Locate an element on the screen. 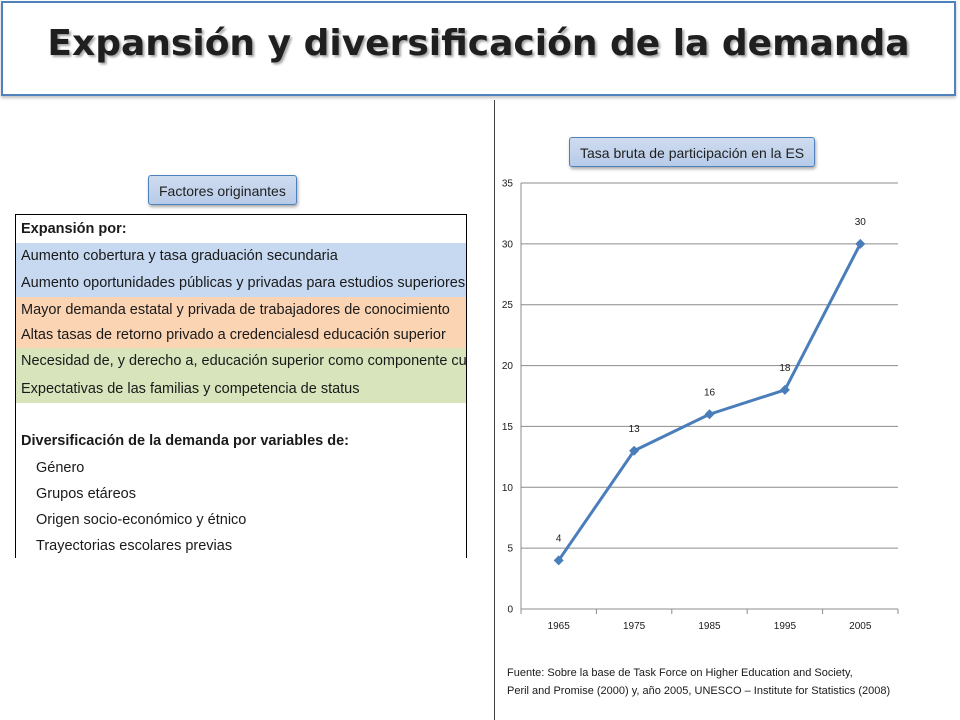  y-tick-label: 35 is located at coordinates (508, 184).